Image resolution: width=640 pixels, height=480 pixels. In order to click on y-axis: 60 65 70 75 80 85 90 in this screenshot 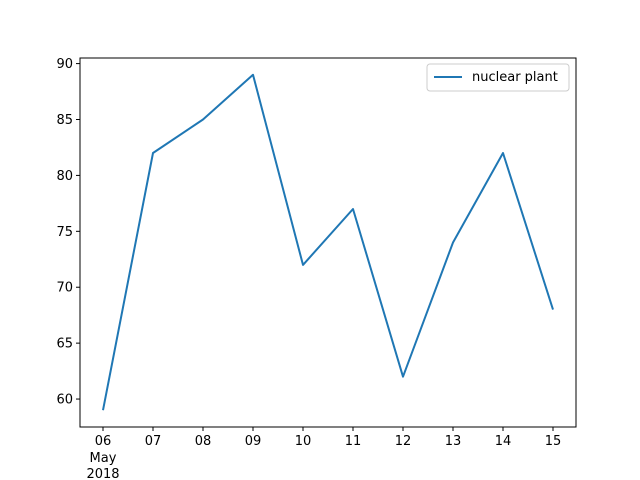, I will do `click(68, 232)`.